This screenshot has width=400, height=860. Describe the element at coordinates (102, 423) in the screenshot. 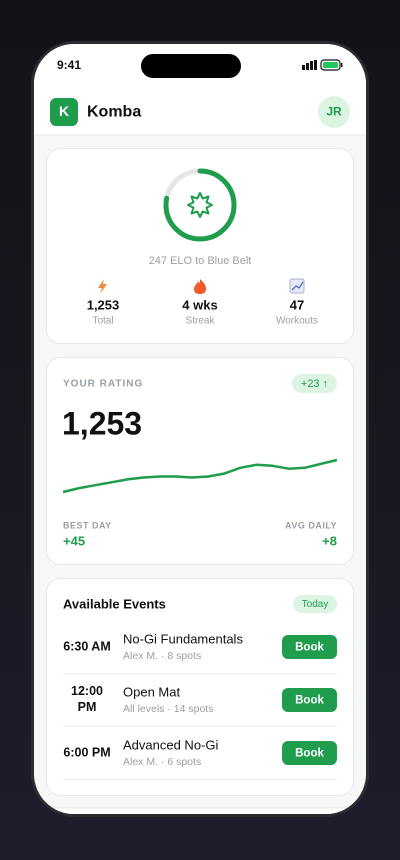

I see `rating-value: 1,253` at that location.